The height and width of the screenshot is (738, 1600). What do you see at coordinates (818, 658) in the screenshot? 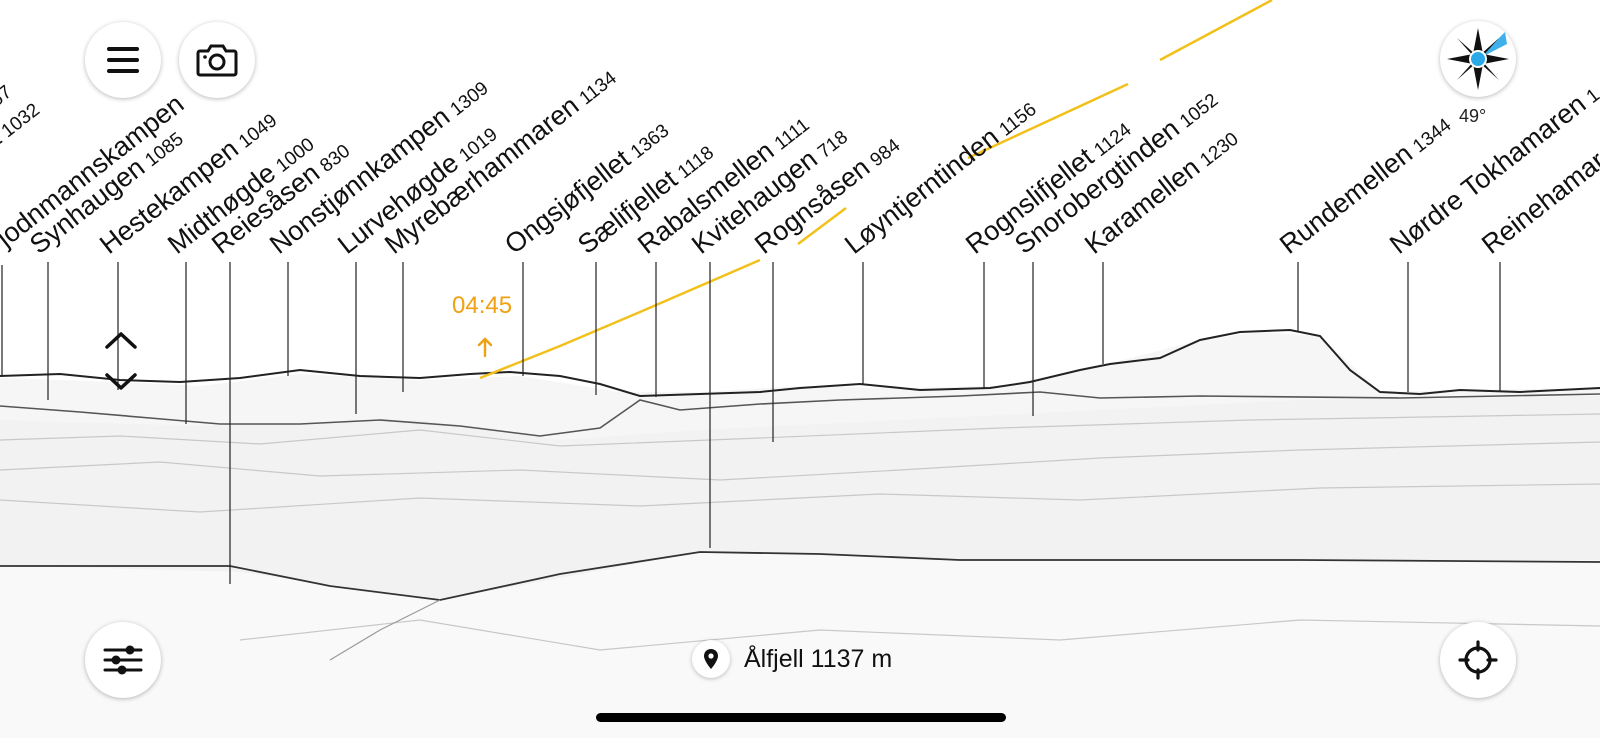
I see `location-name: Ålfjell 1137 m` at bounding box center [818, 658].